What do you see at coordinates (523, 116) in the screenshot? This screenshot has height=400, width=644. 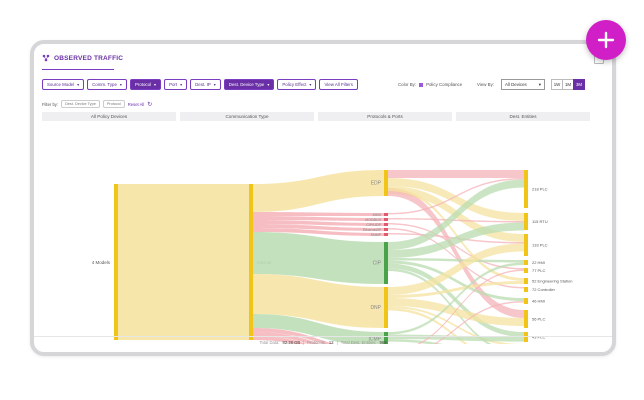 I see `column-header-dest-entities: Dest. Entities` at bounding box center [523, 116].